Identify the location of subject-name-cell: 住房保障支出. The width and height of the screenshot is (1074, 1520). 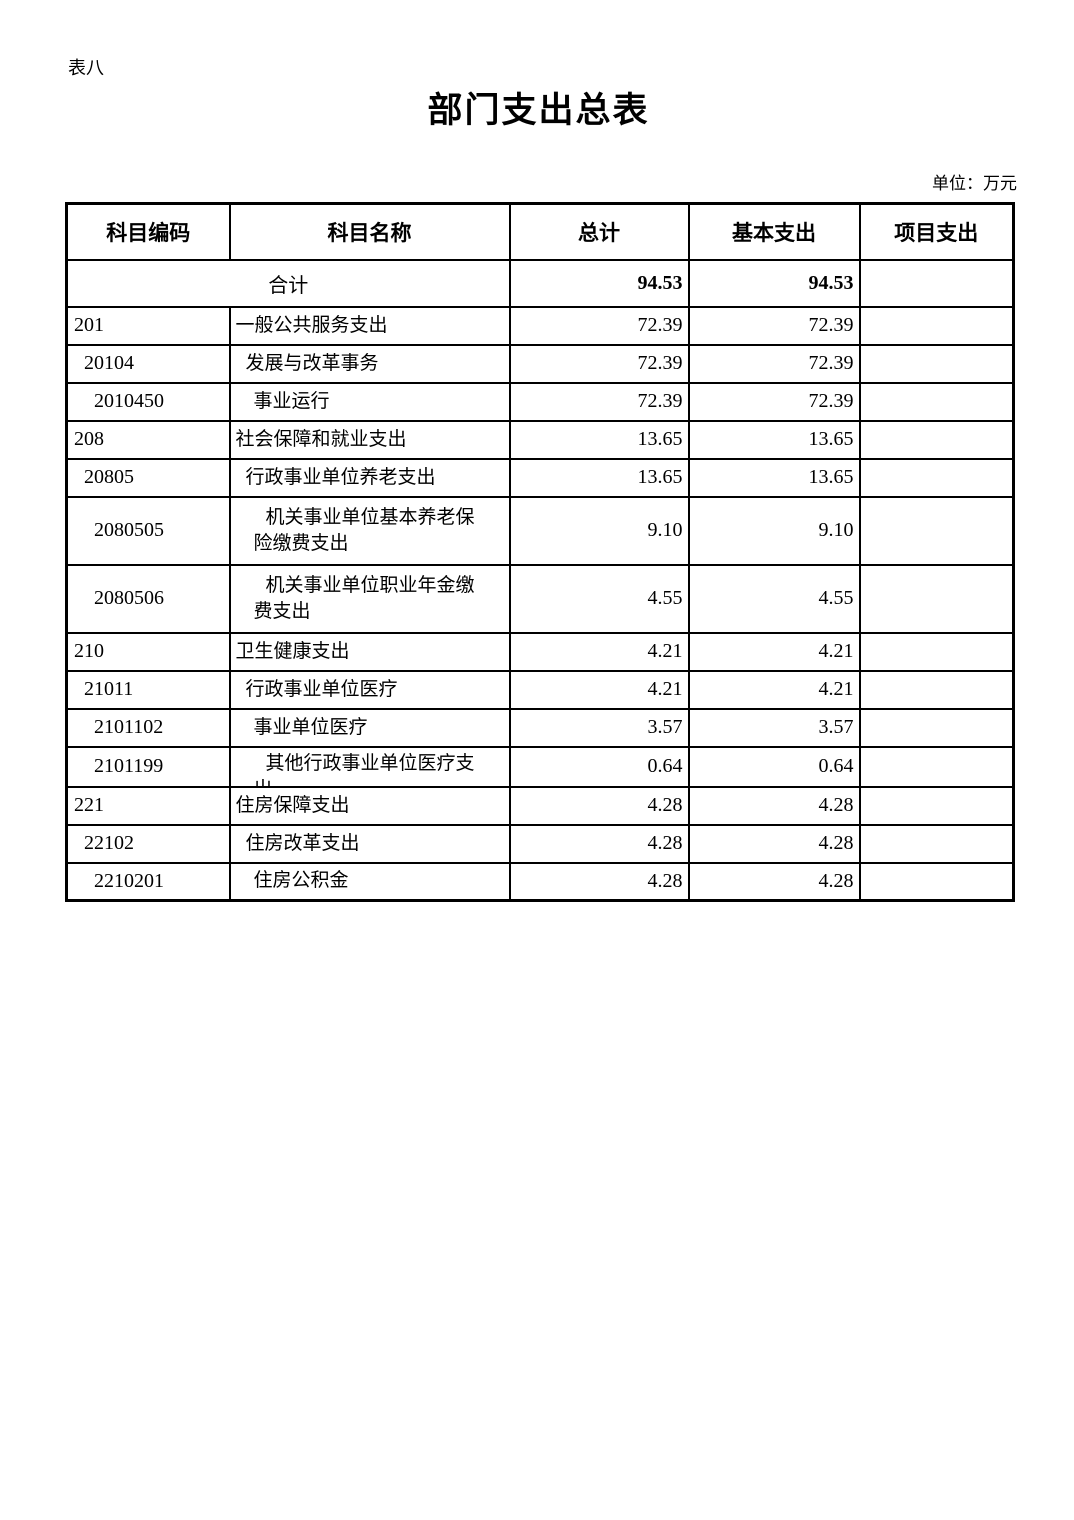
(369, 805).